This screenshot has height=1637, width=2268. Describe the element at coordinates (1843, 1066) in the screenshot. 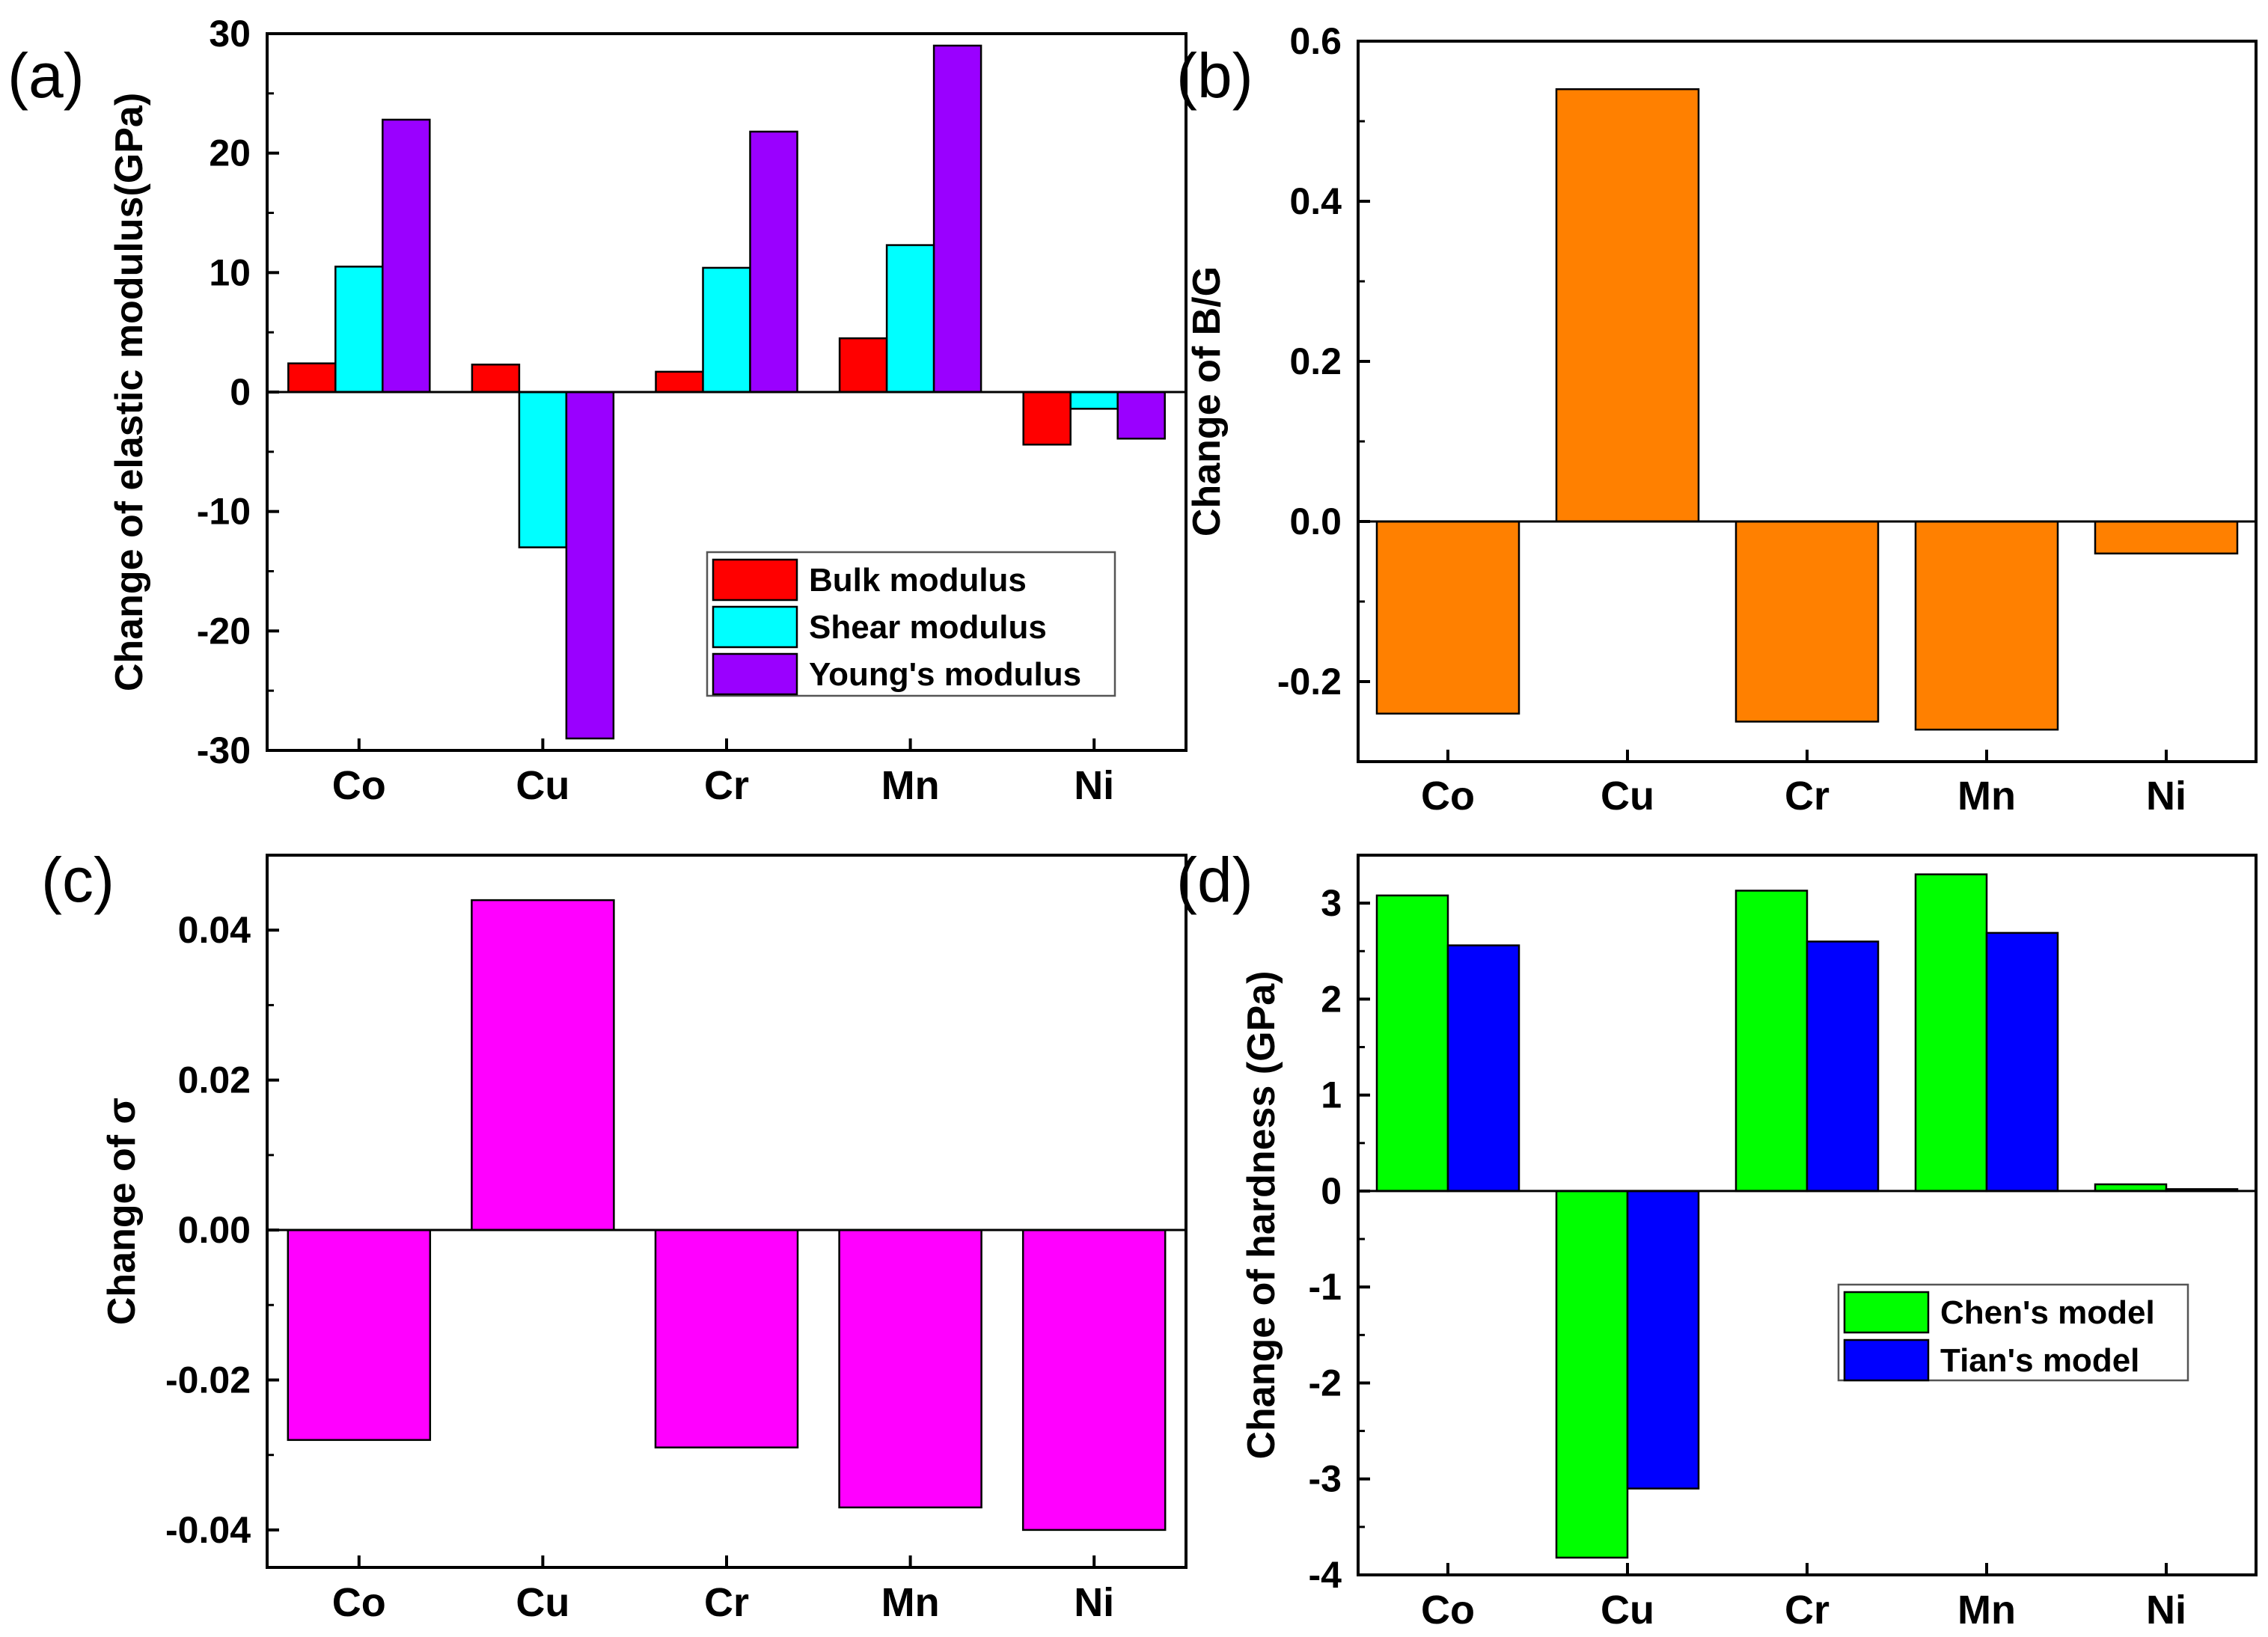

I see `bar-cr-tian-s-model` at that location.